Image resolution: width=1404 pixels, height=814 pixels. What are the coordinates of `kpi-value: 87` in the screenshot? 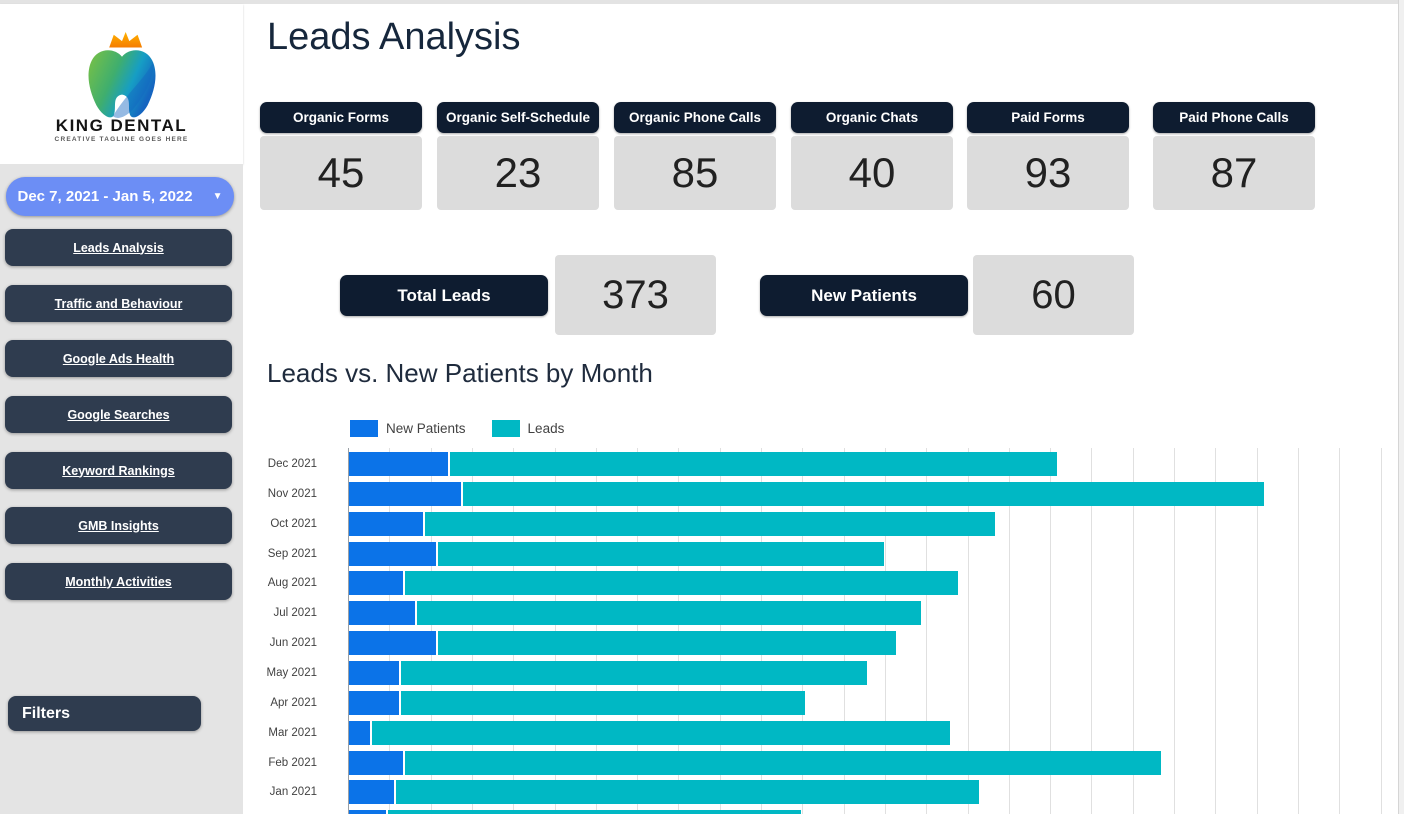 It's located at (1234, 173).